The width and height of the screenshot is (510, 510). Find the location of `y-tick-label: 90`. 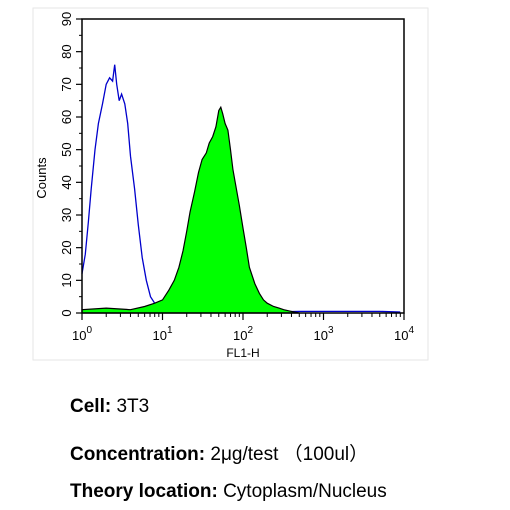

y-tick-label: 90 is located at coordinates (66, 19).